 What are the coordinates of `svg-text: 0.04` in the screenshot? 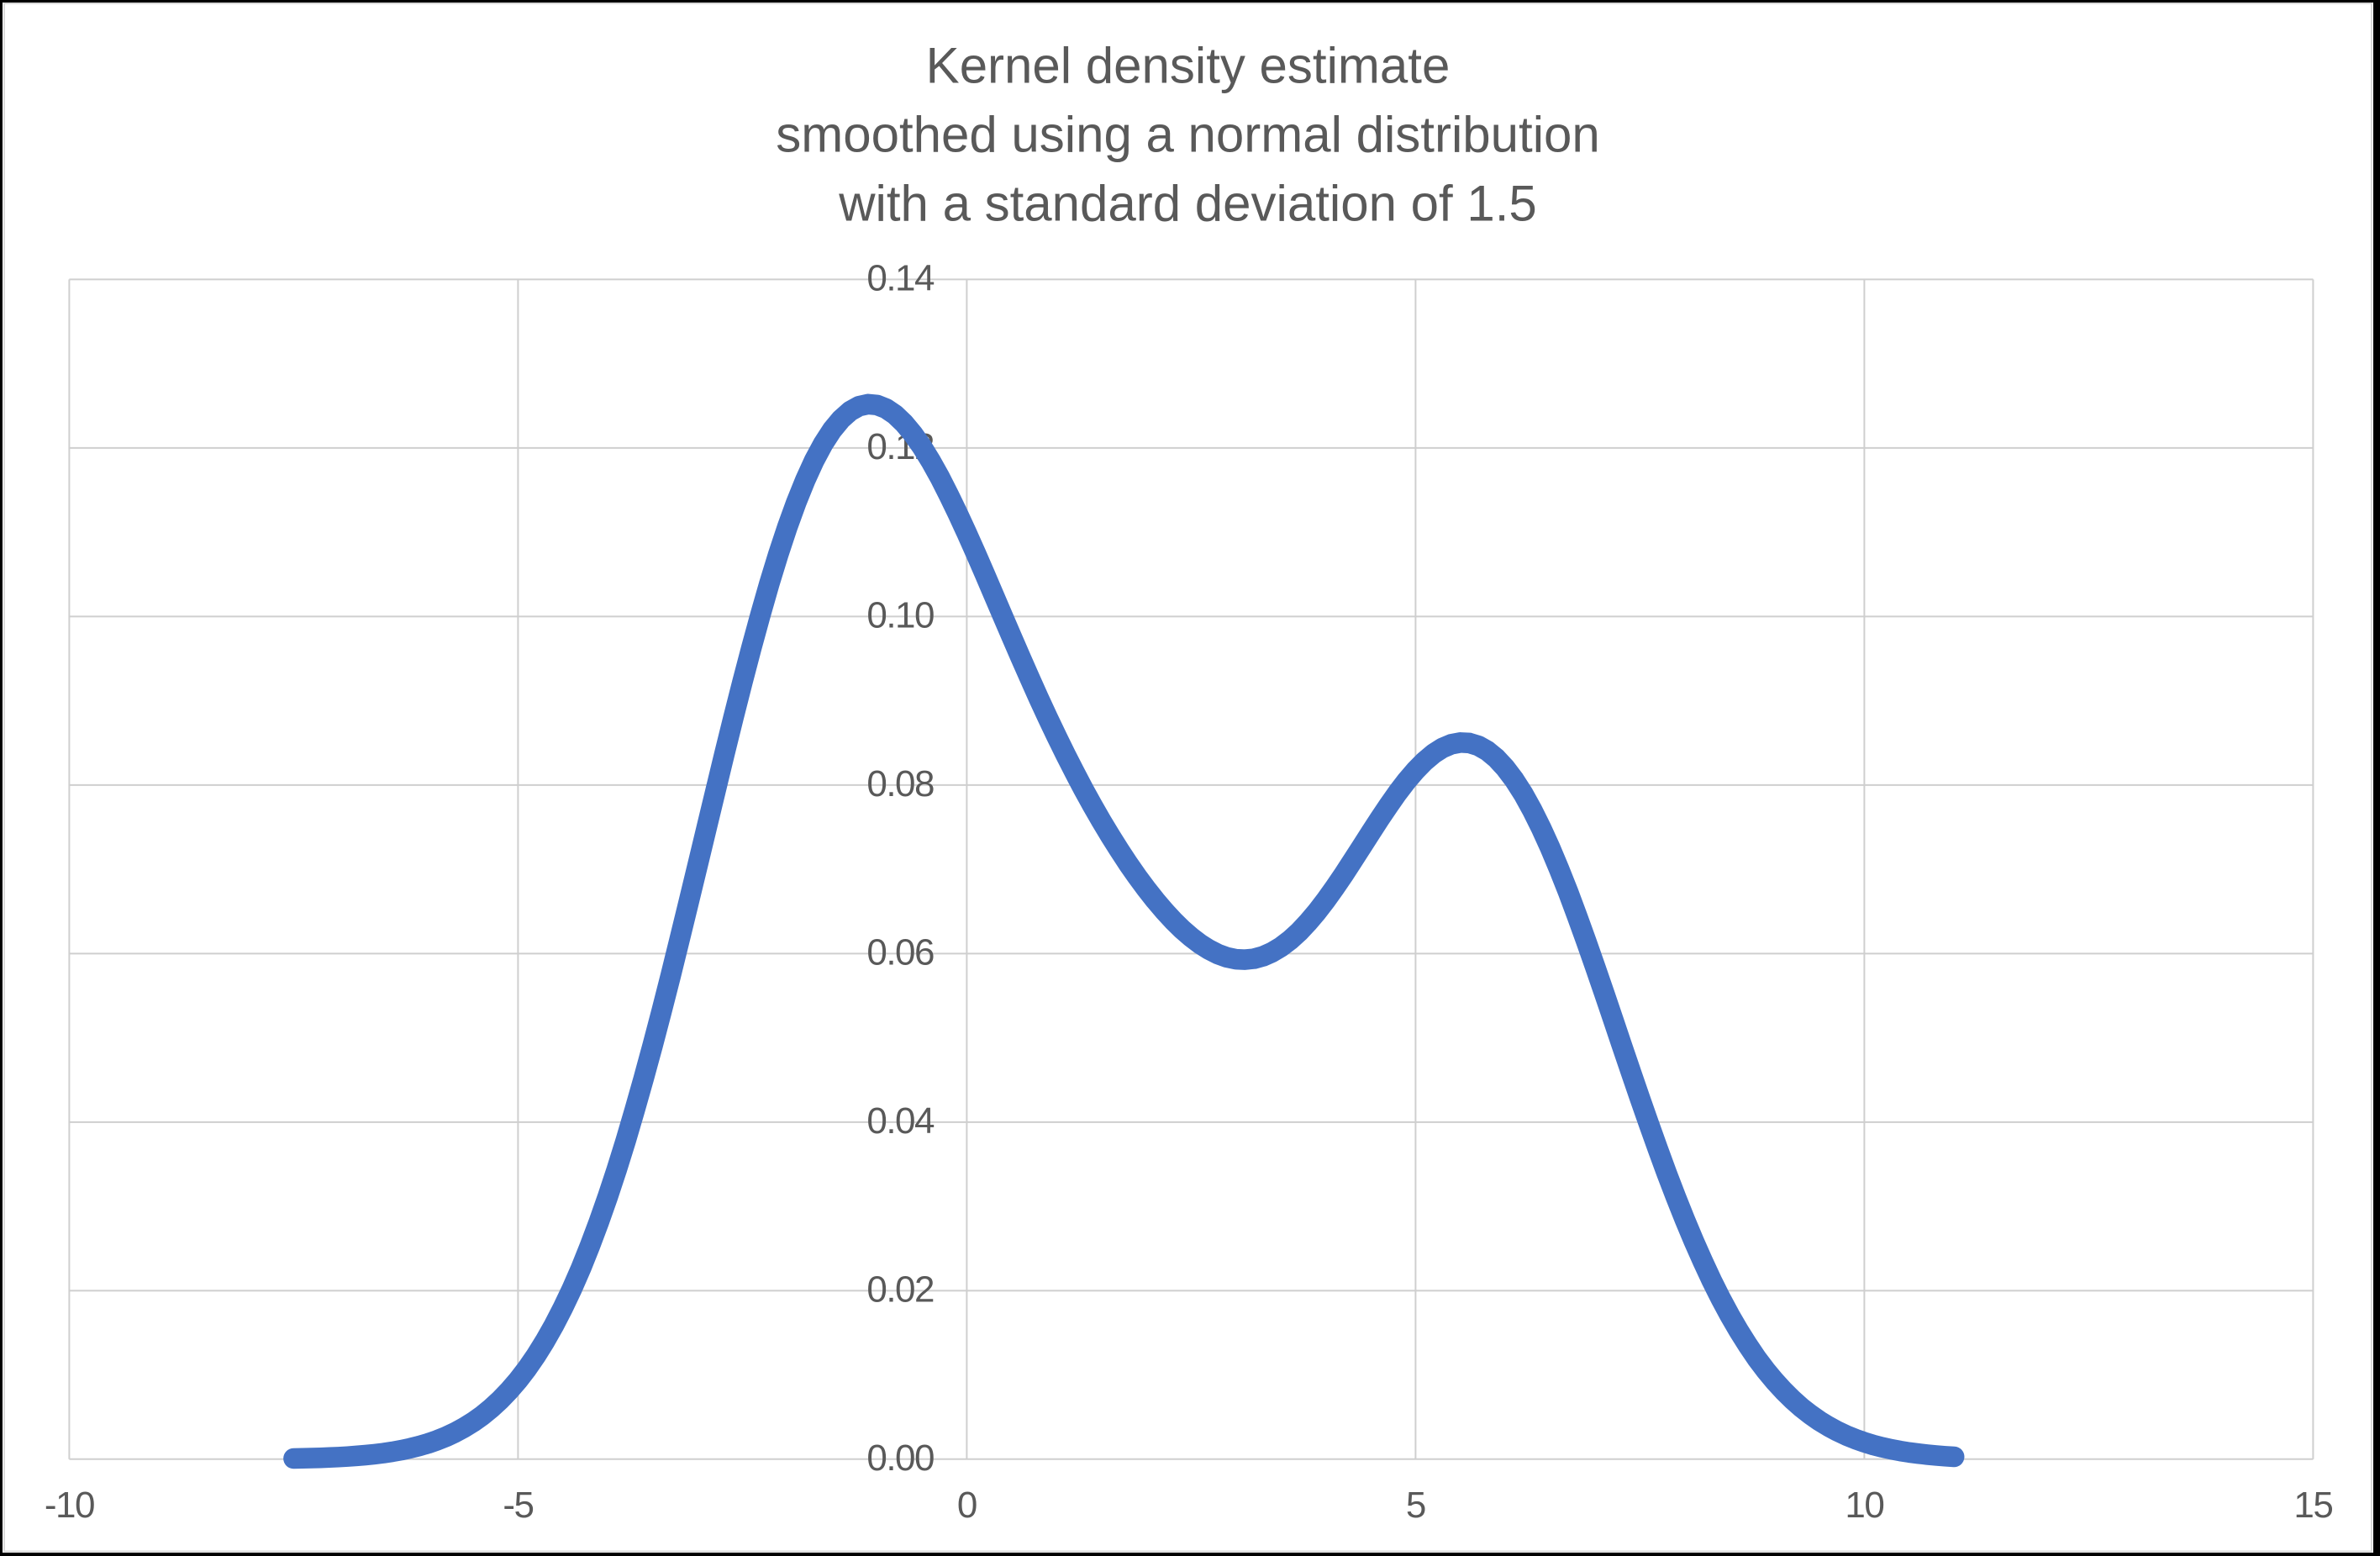 It's located at (901, 1121).